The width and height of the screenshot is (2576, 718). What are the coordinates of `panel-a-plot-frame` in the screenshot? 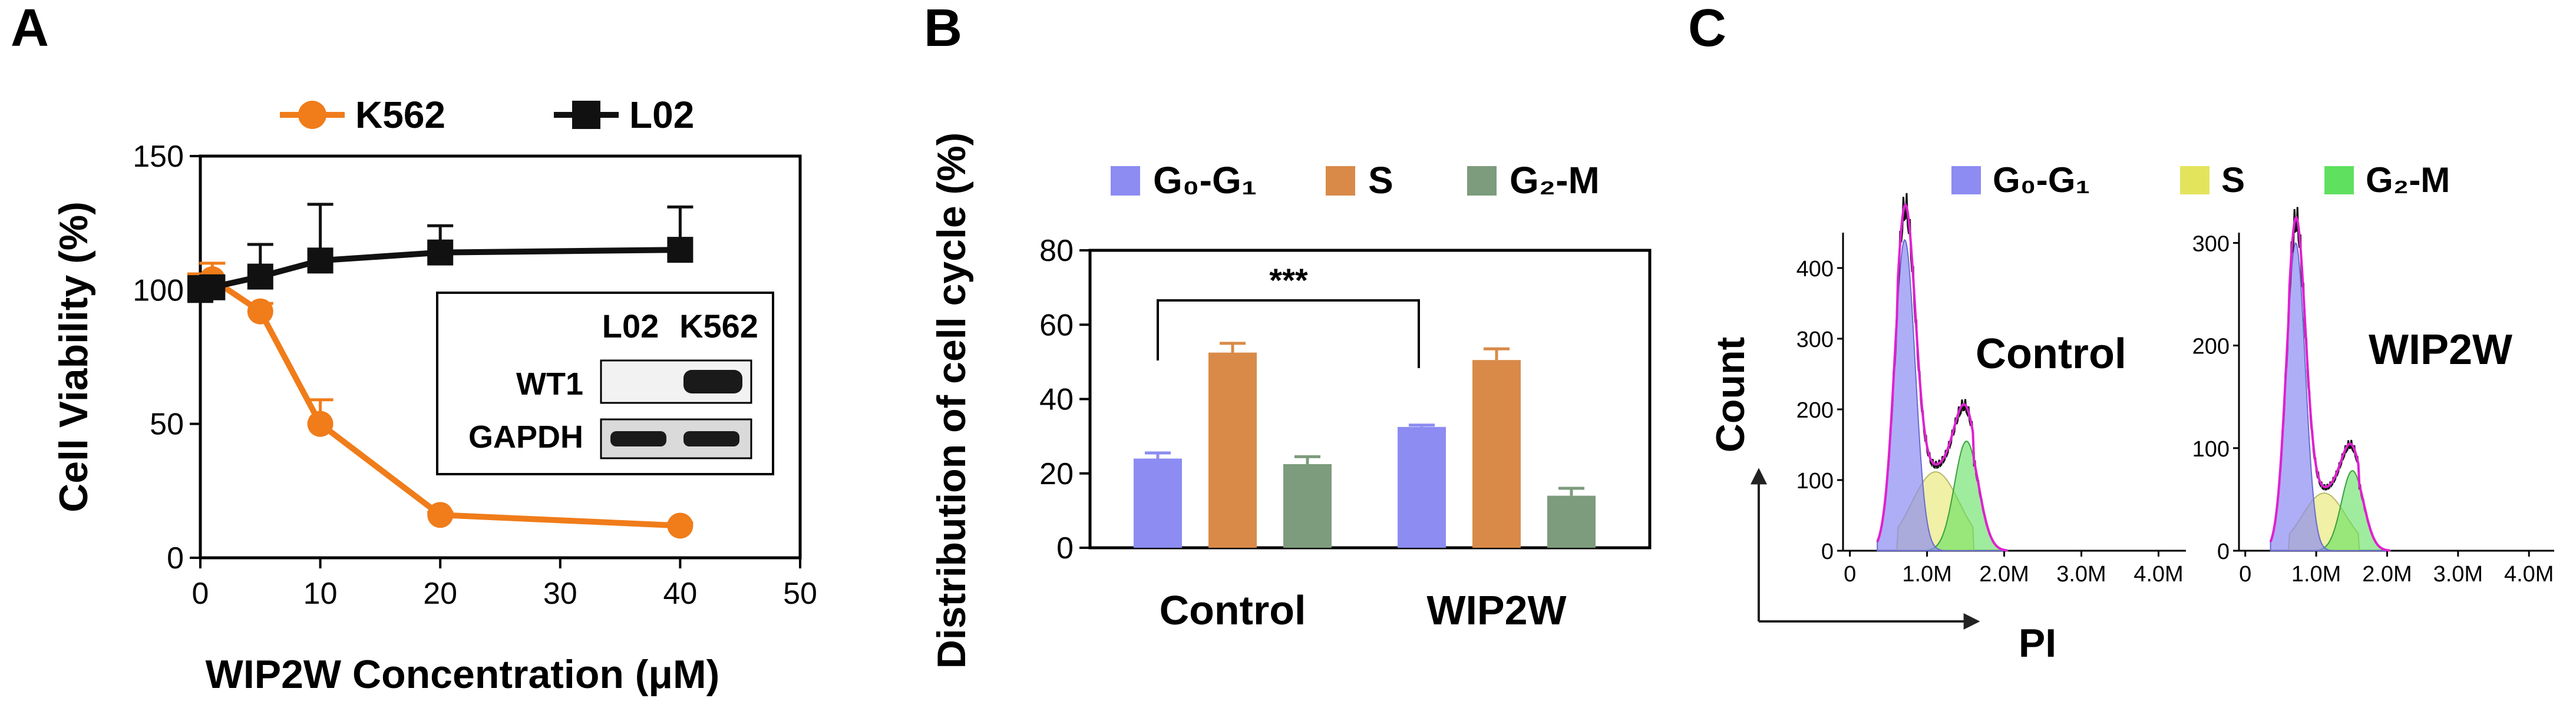 It's located at (500, 357).